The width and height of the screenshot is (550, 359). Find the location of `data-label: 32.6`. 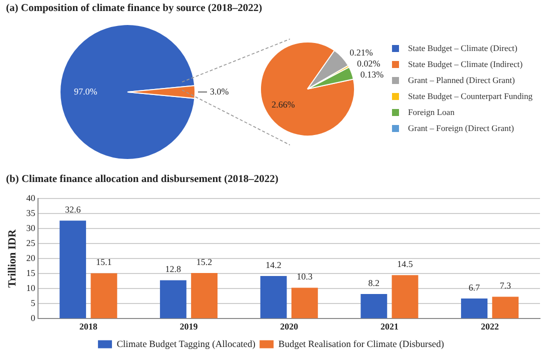

data-label: 32.6 is located at coordinates (73, 209).